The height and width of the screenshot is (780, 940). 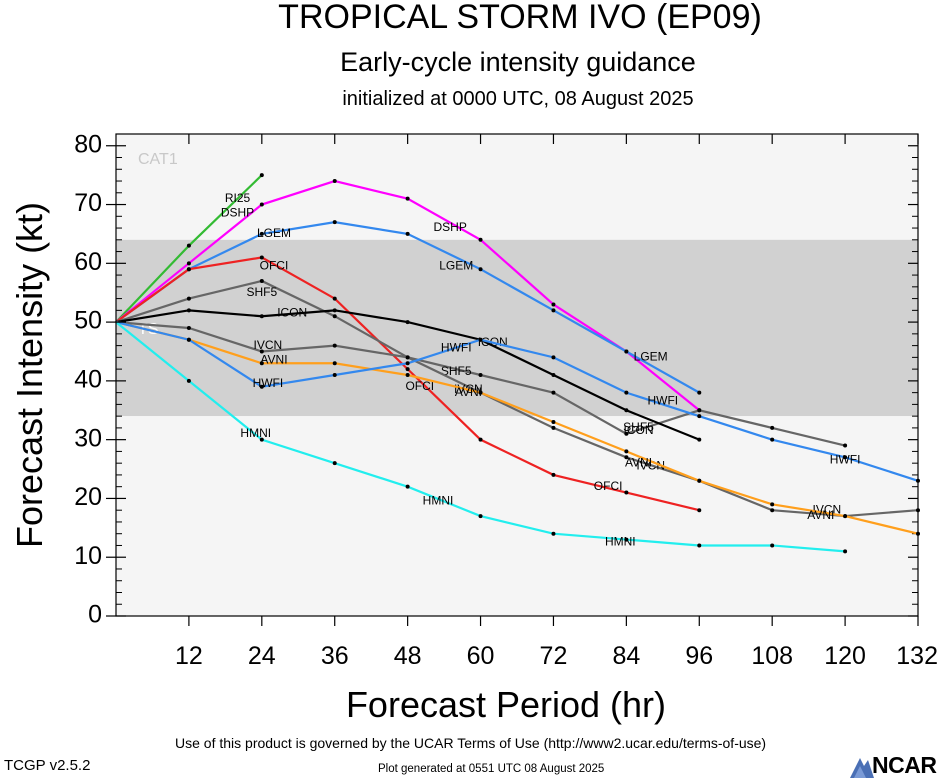 I want to click on y-axis-label: Forecast Intensity (kt), so click(x=29, y=375).